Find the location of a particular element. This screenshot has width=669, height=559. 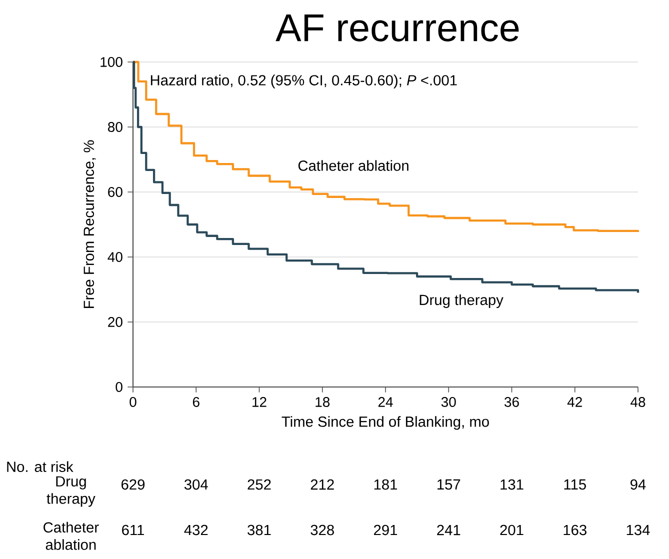

text: 241 is located at coordinates (448, 530).